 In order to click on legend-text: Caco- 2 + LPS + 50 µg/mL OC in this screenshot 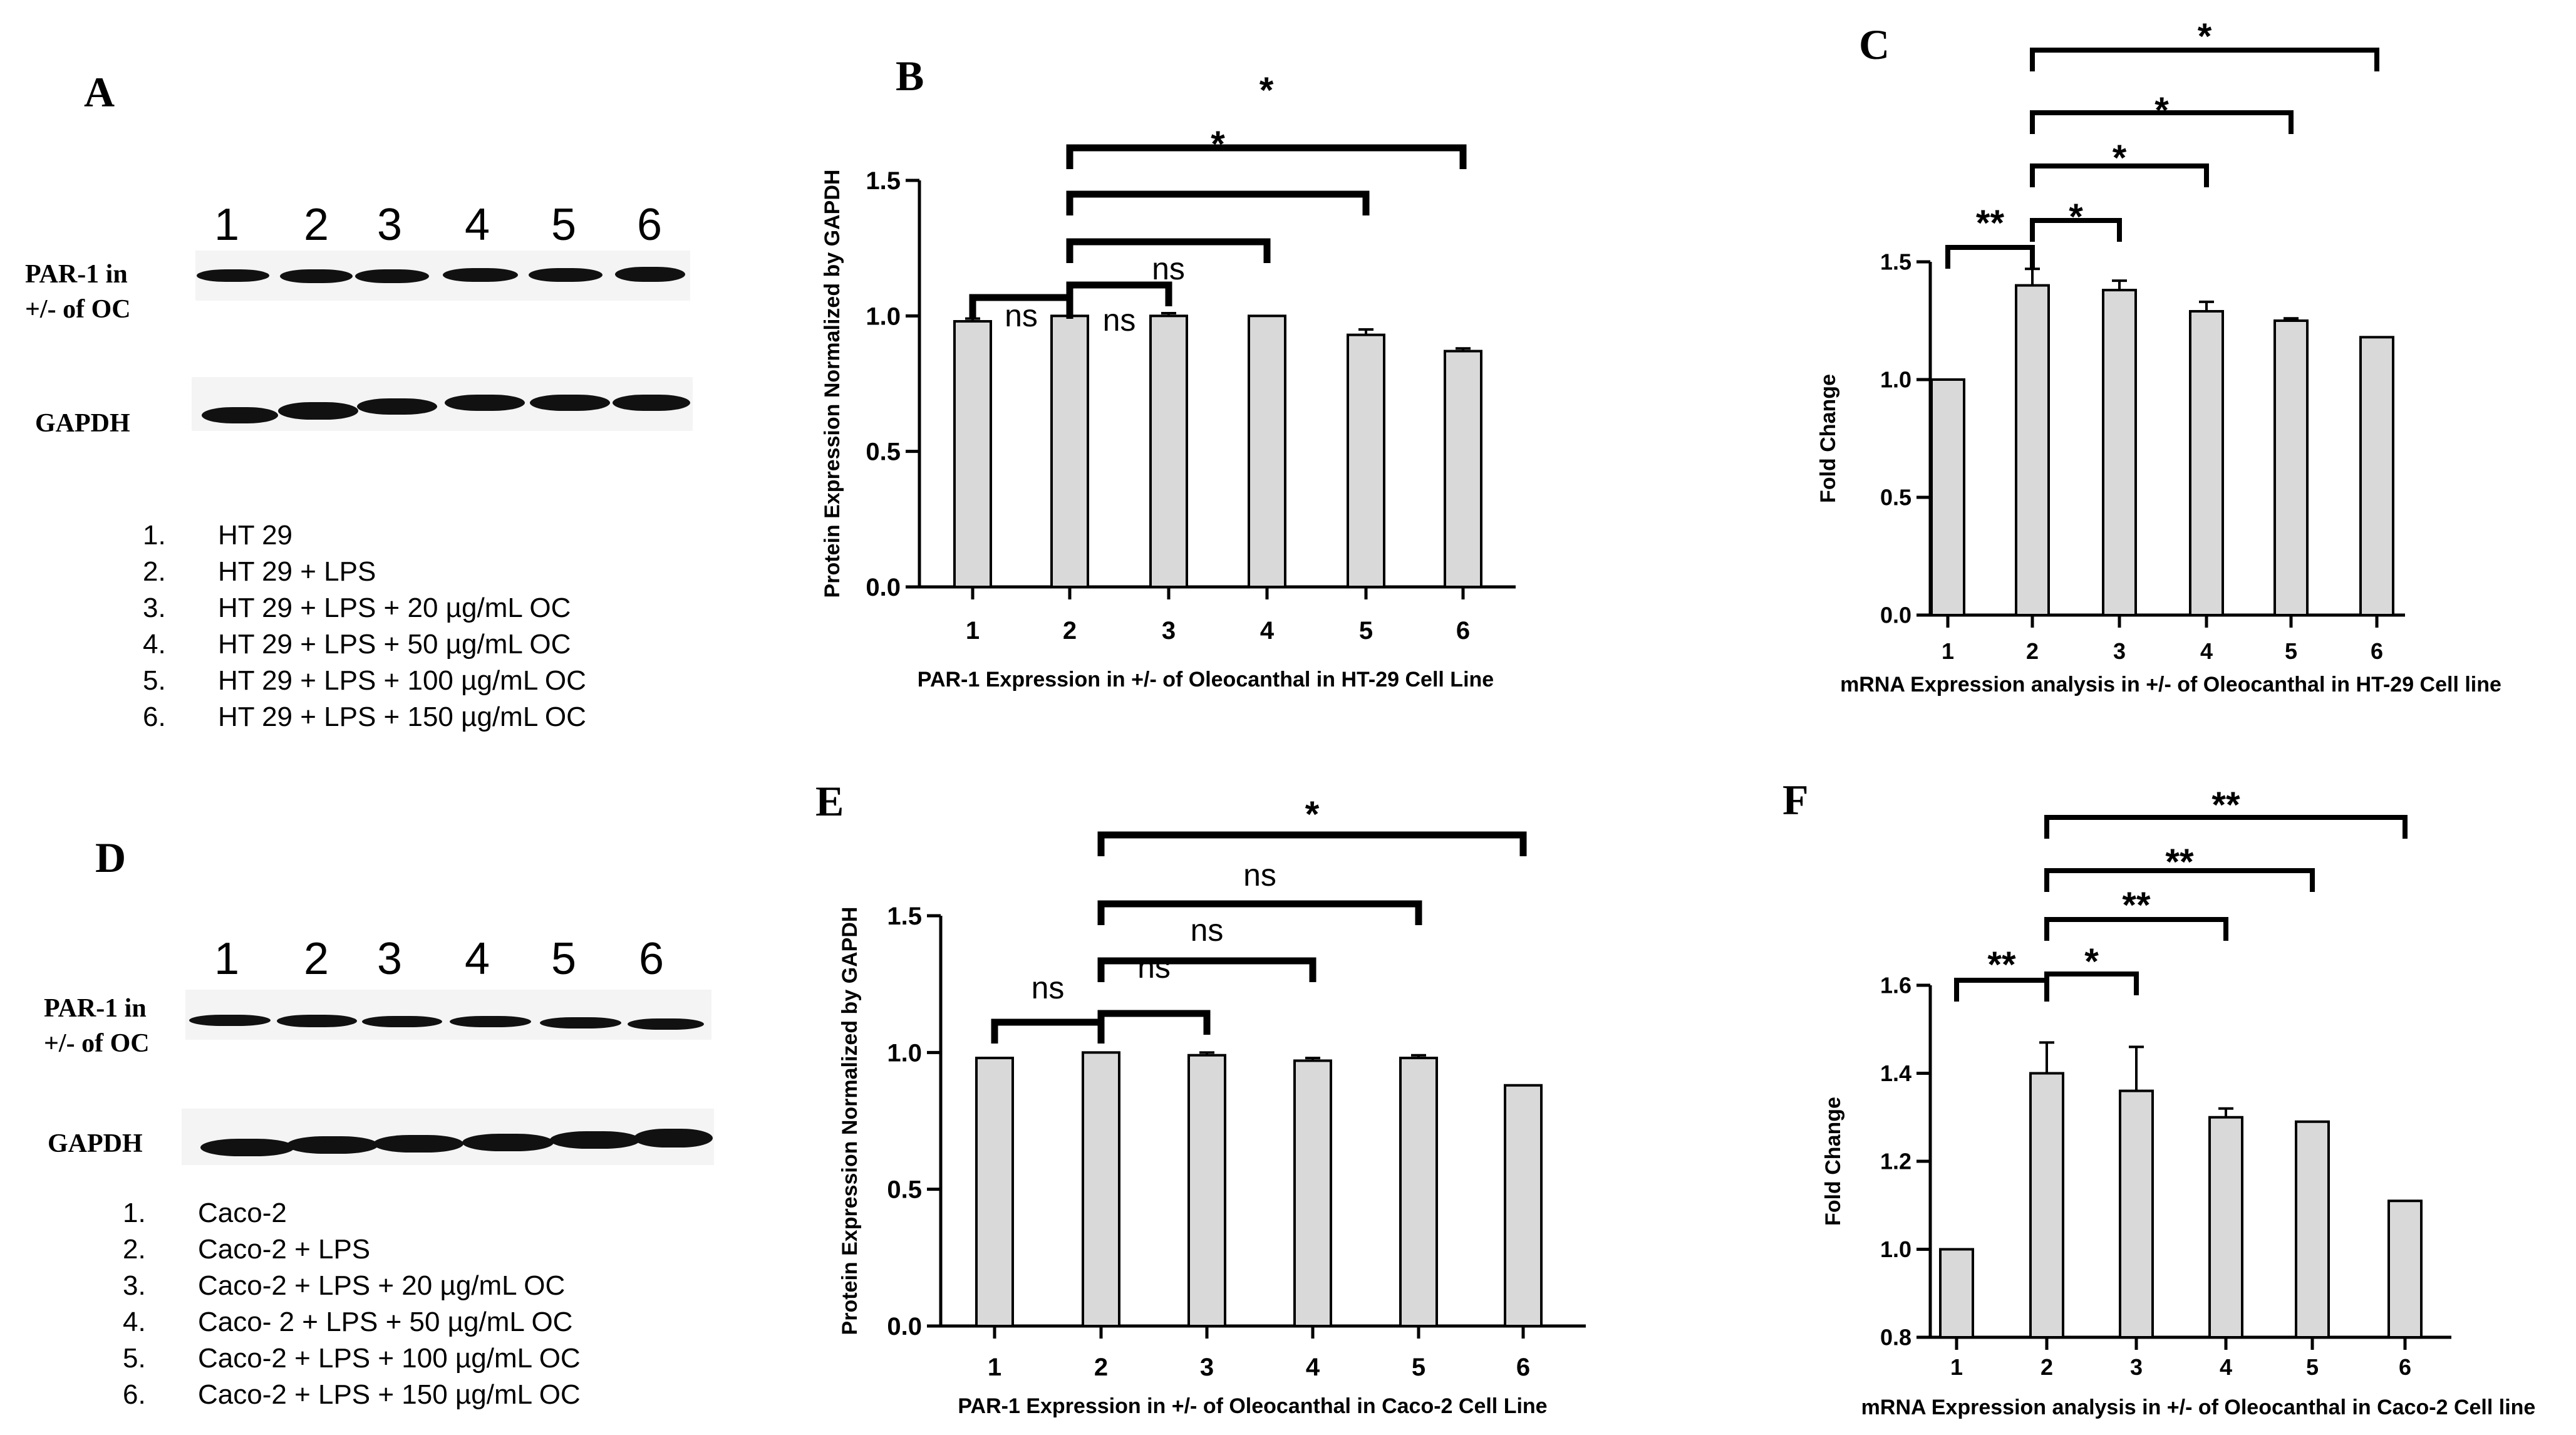, I will do `click(385, 1322)`.